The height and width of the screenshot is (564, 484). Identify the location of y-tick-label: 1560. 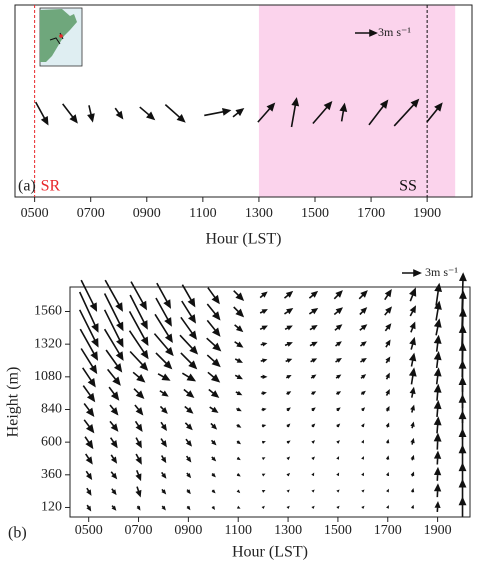
(48, 311).